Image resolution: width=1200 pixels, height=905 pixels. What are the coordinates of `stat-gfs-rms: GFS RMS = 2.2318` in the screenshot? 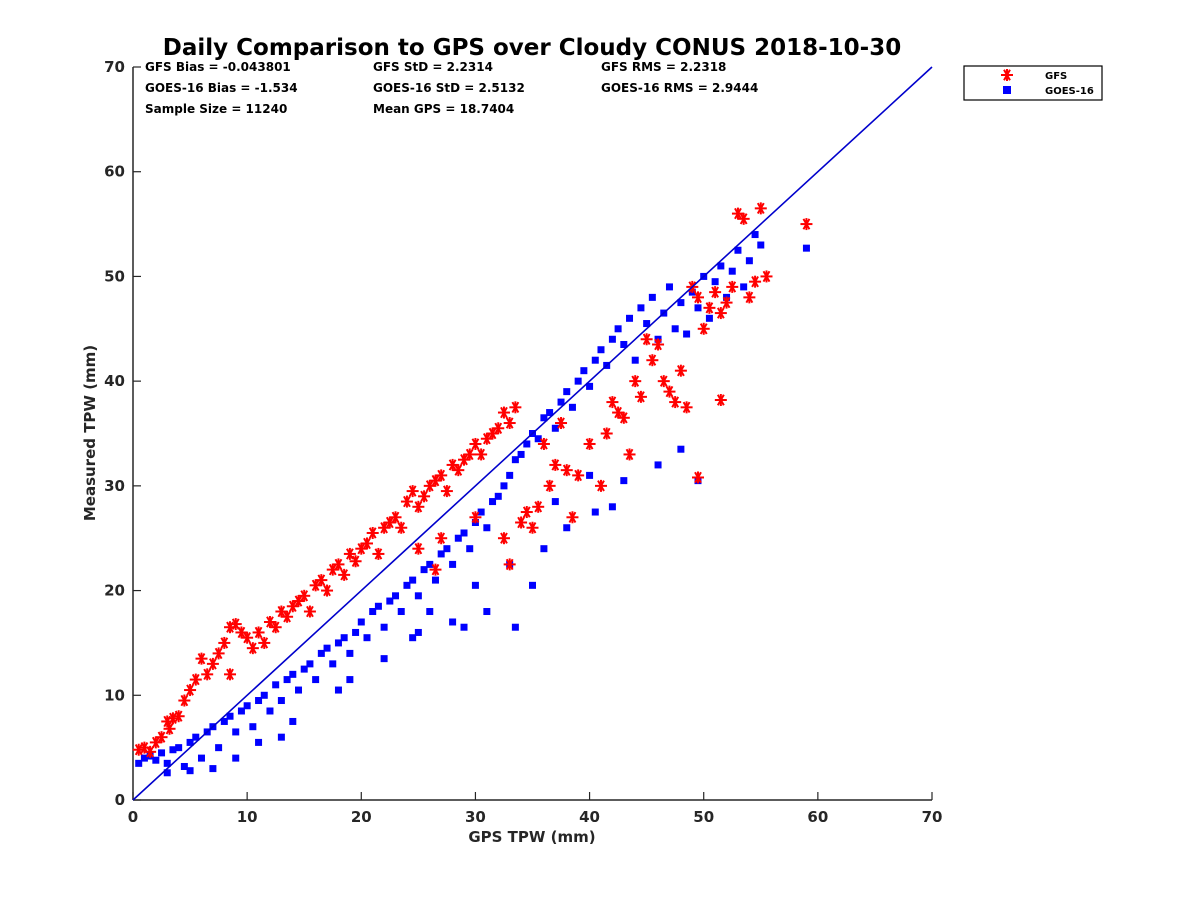 It's located at (663, 67).